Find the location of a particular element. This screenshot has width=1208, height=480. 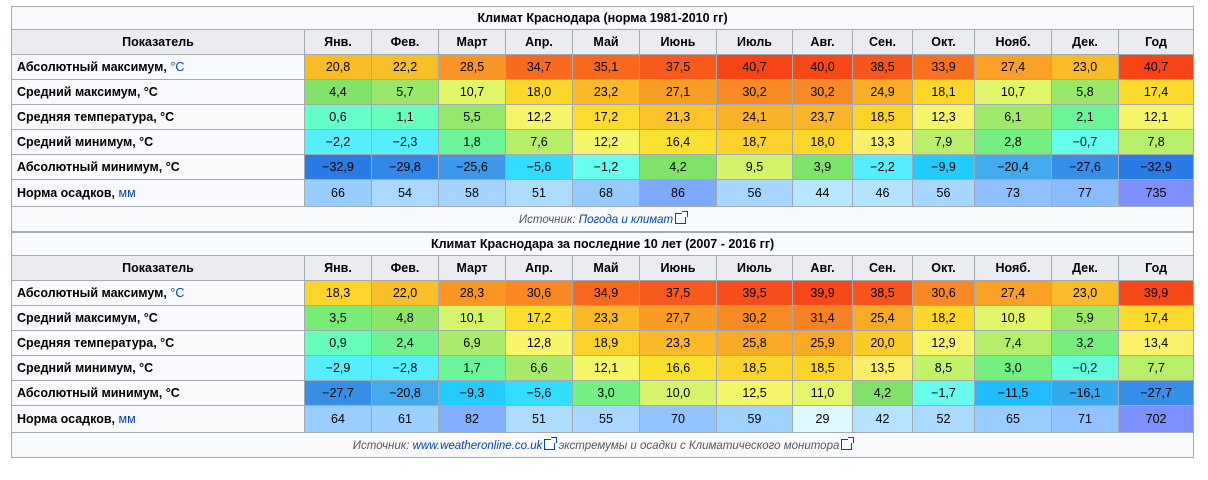

column-header-month: Сен. is located at coordinates (882, 42).